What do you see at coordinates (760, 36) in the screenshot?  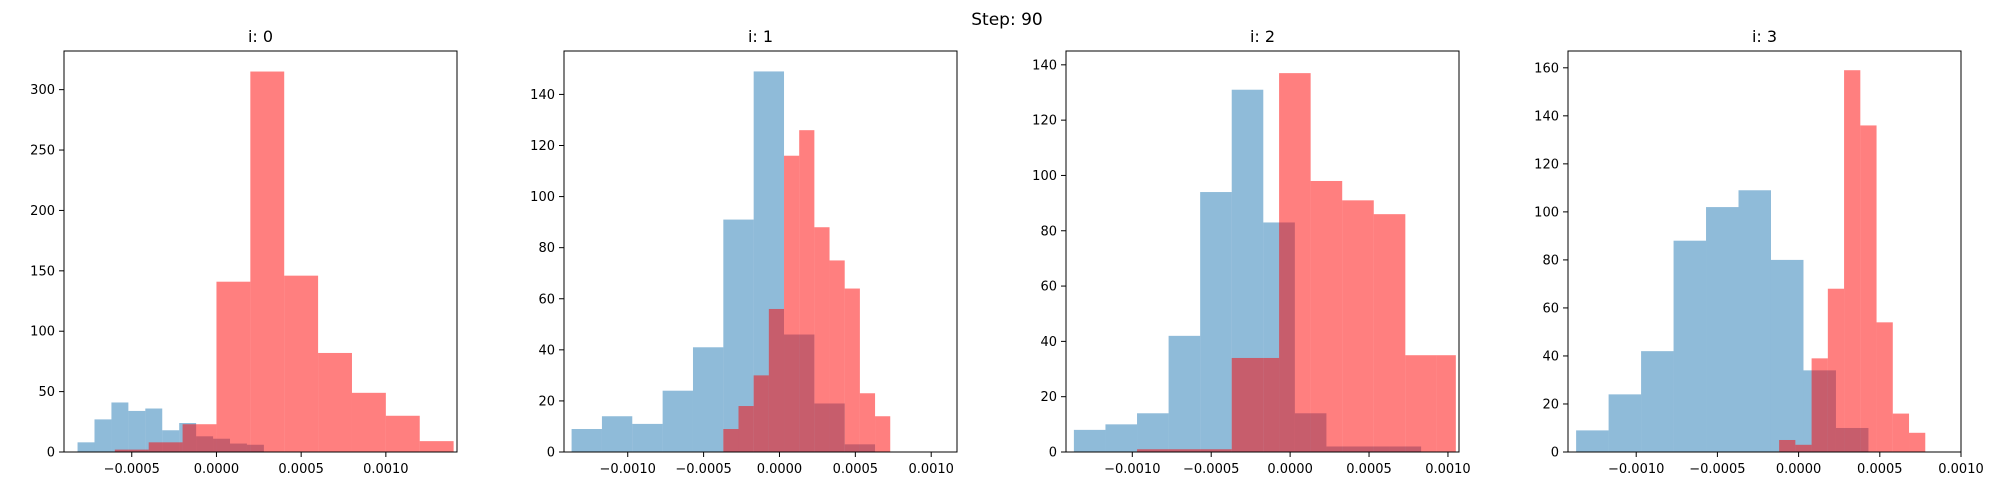 I see `axes-title: i: 1` at bounding box center [760, 36].